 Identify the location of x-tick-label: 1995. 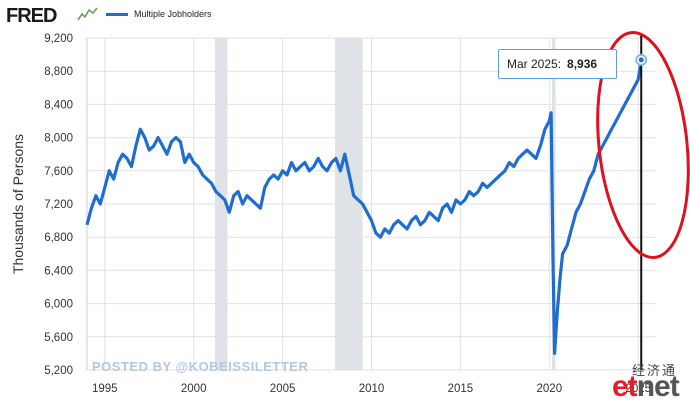
(105, 389).